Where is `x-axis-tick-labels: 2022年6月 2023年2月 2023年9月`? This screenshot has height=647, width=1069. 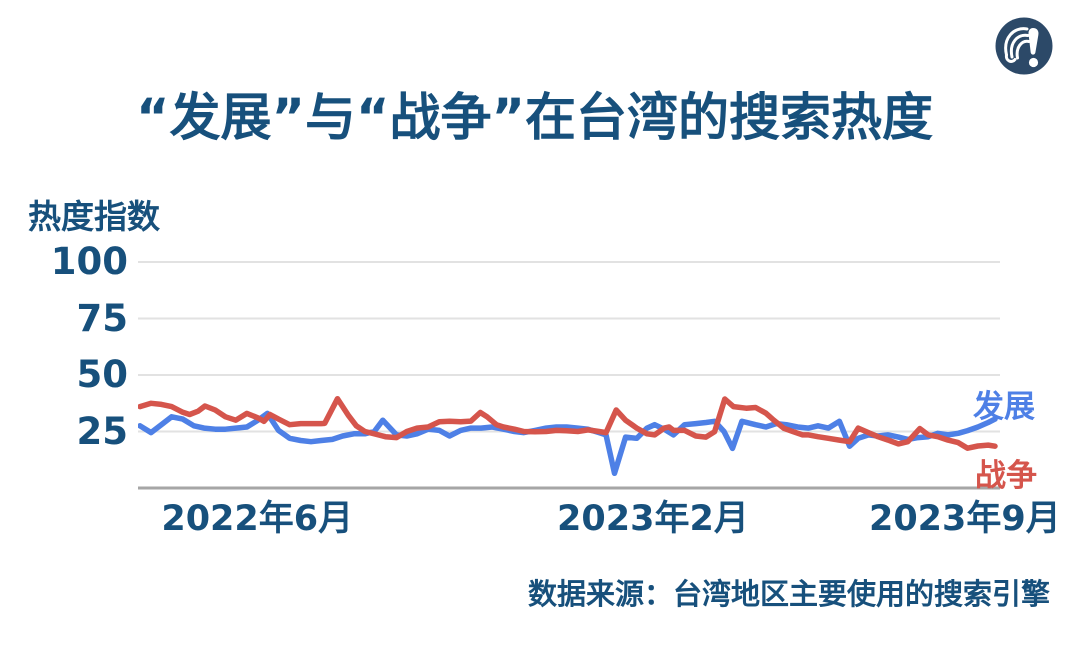 x-axis-tick-labels: 2022年6月 2023年2月 2023年9月 is located at coordinates (599, 514).